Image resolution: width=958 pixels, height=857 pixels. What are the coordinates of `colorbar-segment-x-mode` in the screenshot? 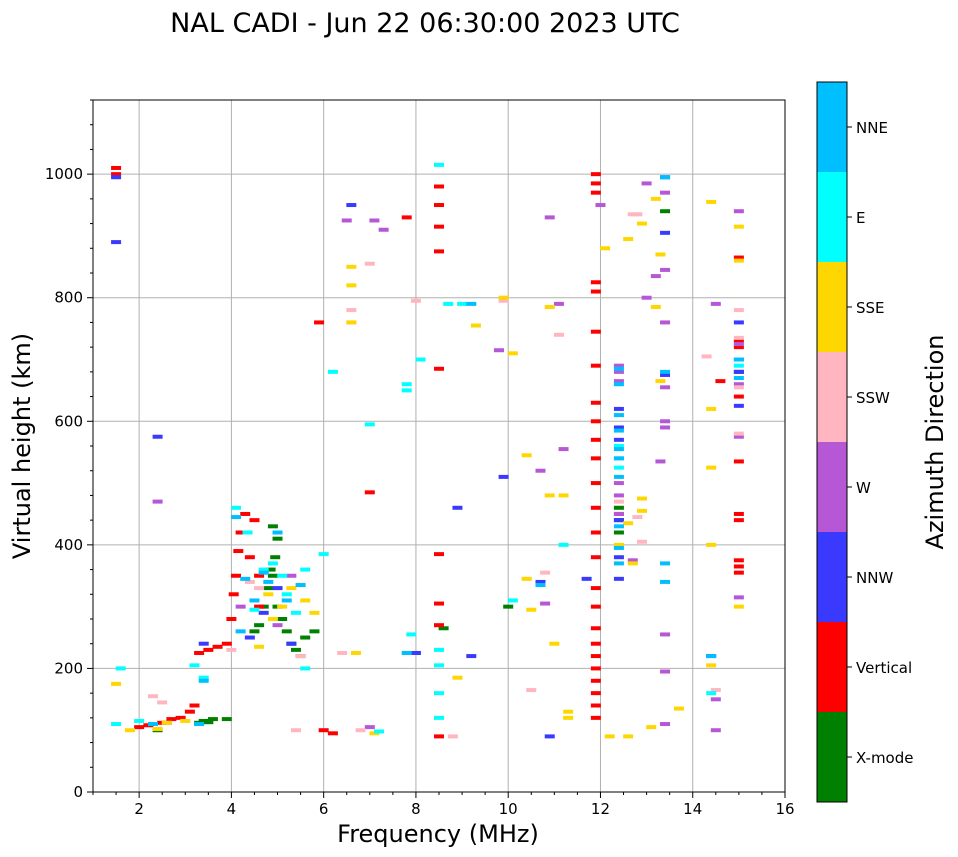 It's located at (832, 757).